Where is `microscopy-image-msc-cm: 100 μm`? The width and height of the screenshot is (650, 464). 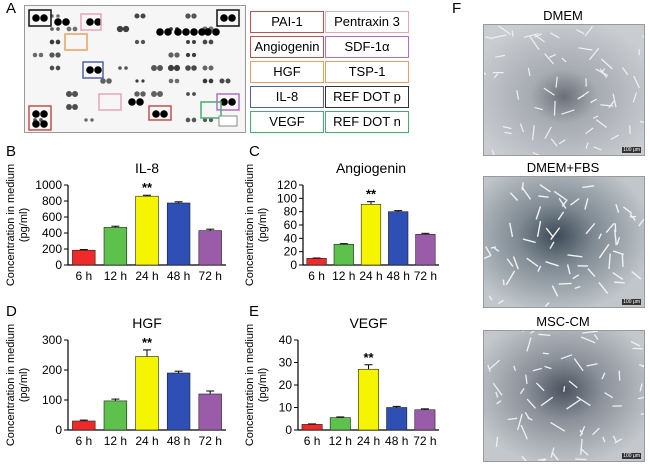
microscopy-image-msc-cm: 100 μm is located at coordinates (564, 396).